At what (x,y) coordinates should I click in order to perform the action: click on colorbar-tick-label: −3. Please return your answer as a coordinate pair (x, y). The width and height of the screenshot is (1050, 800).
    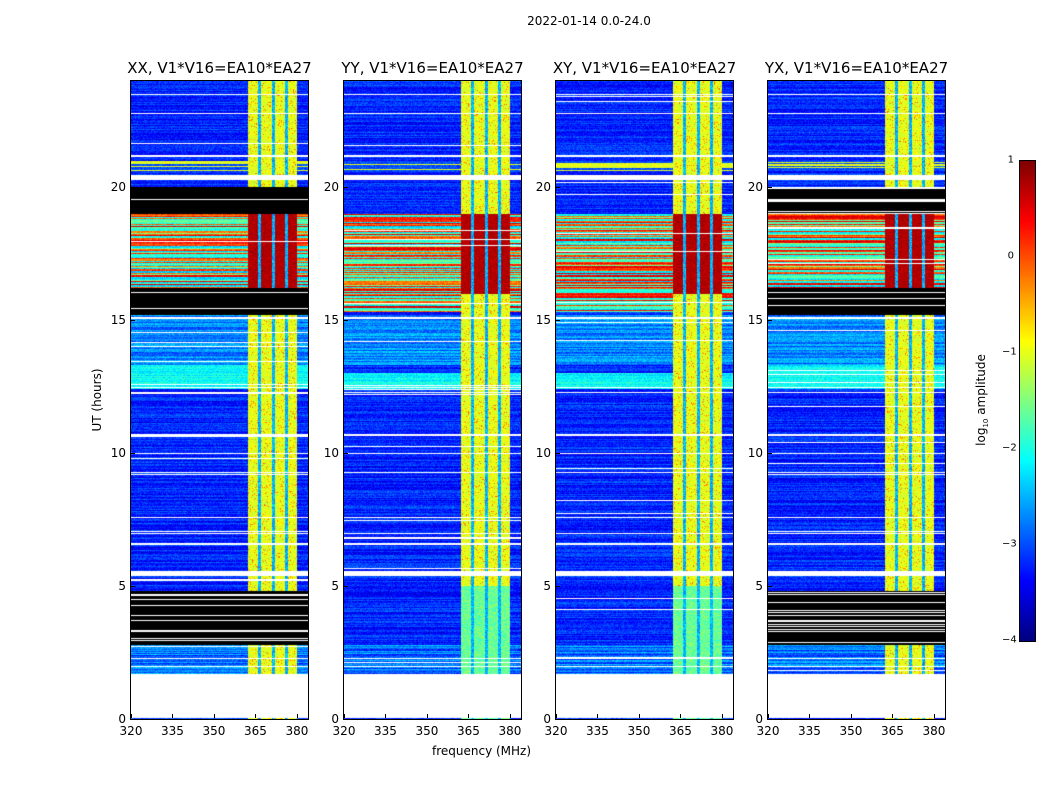
    Looking at the image, I should click on (1009, 544).